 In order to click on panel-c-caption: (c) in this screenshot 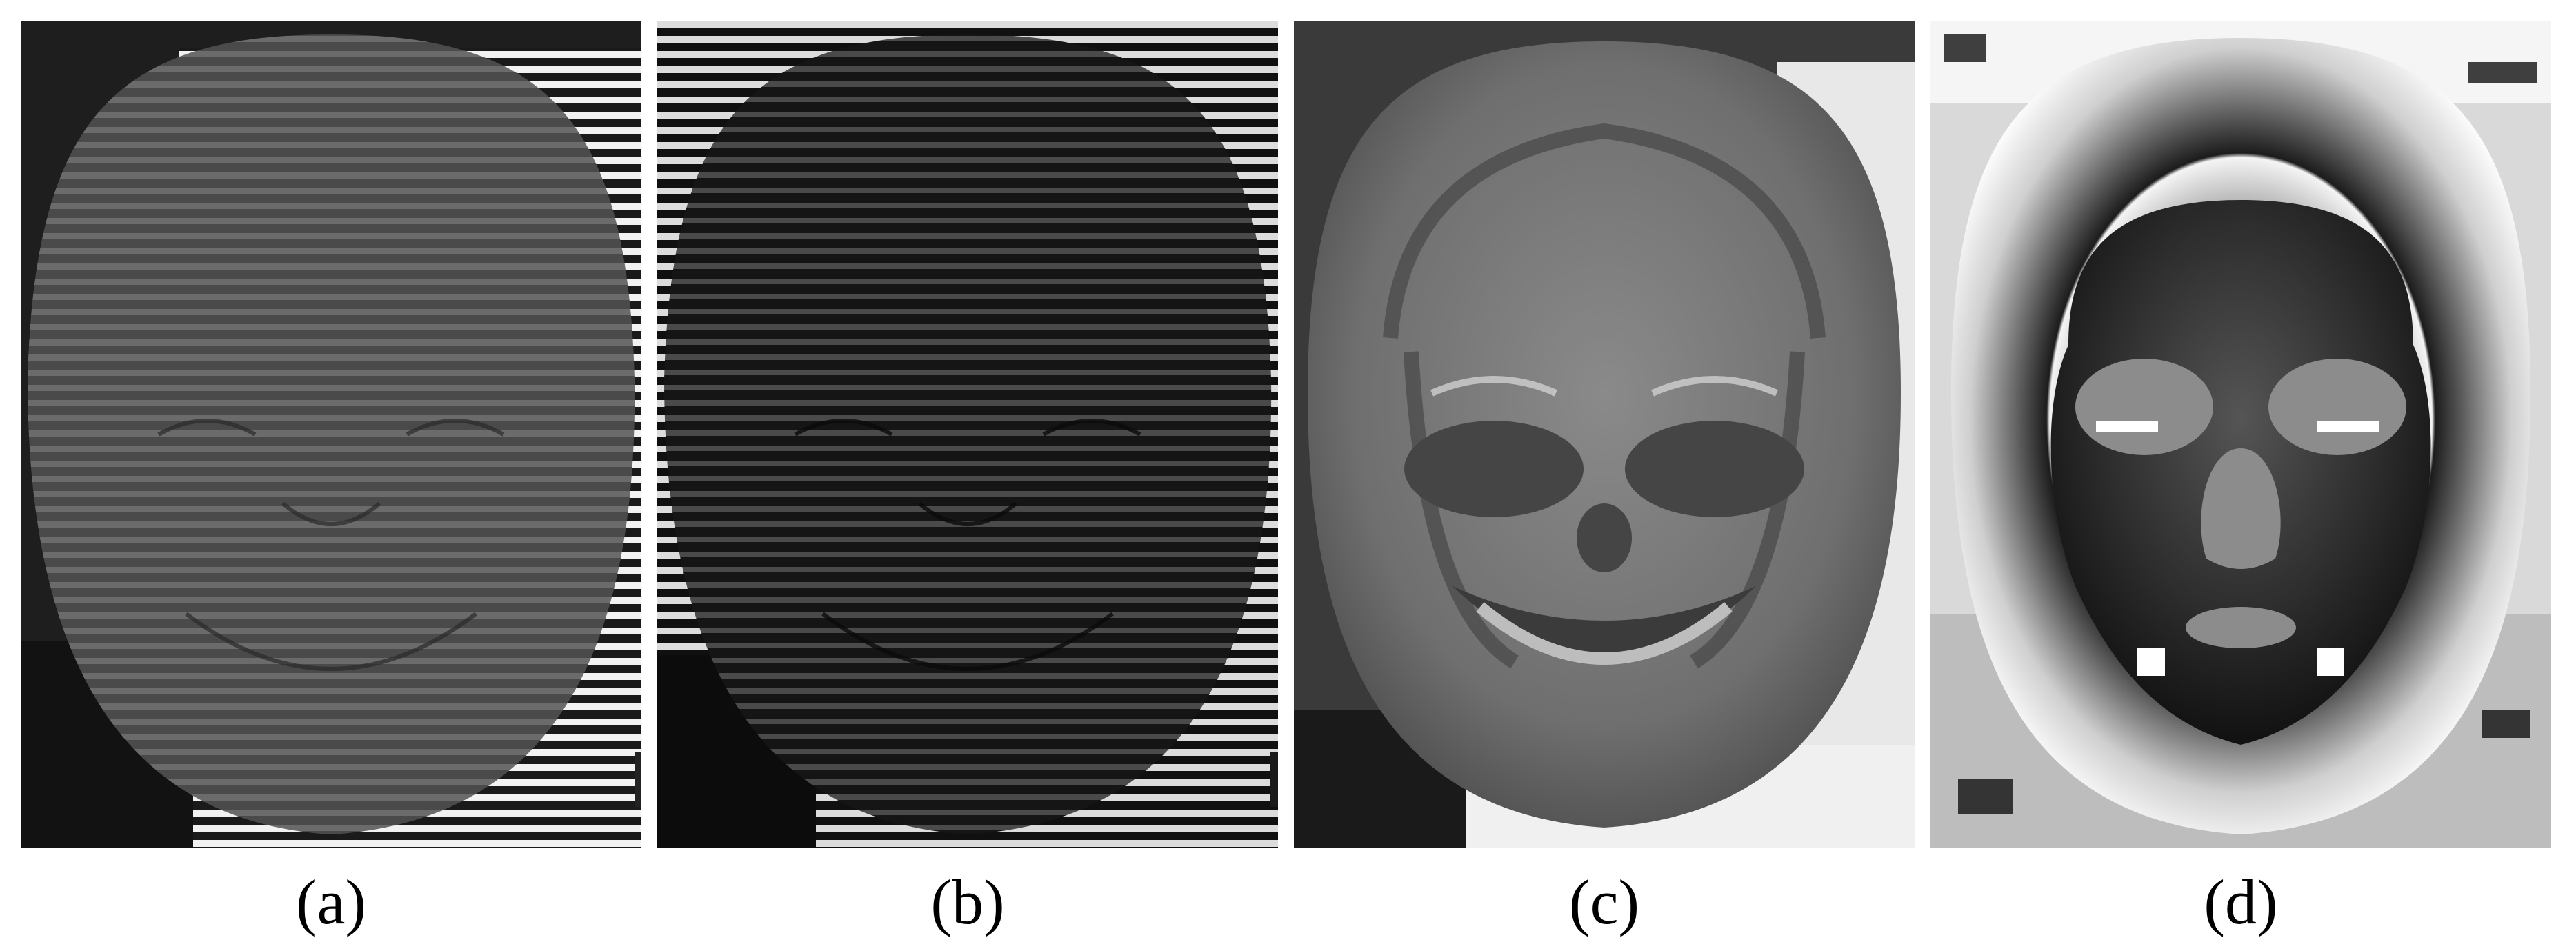, I will do `click(1604, 902)`.